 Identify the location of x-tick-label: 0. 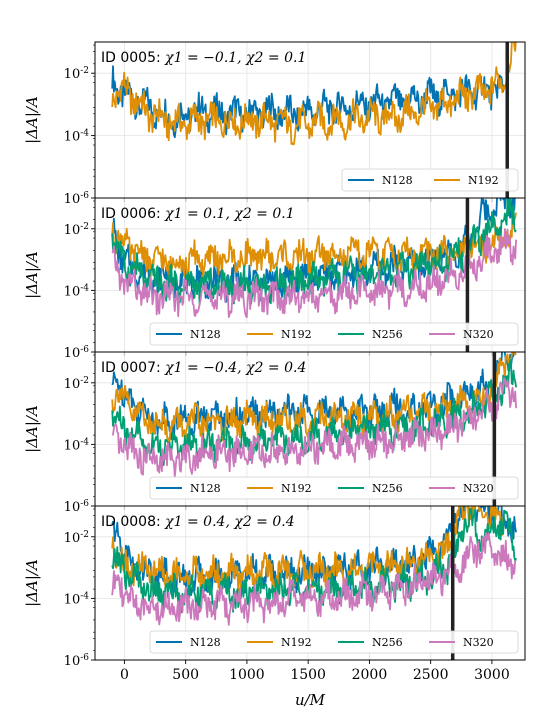
(124, 675).